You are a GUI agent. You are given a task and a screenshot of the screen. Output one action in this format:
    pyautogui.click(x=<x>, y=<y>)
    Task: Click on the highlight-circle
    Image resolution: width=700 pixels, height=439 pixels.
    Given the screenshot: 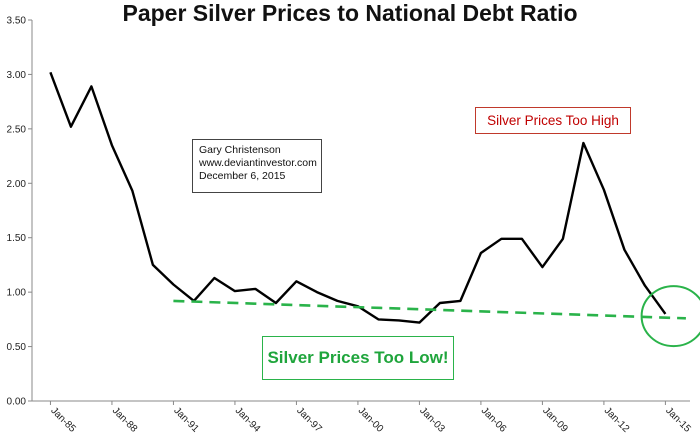 What is the action you would take?
    pyautogui.click(x=670, y=316)
    